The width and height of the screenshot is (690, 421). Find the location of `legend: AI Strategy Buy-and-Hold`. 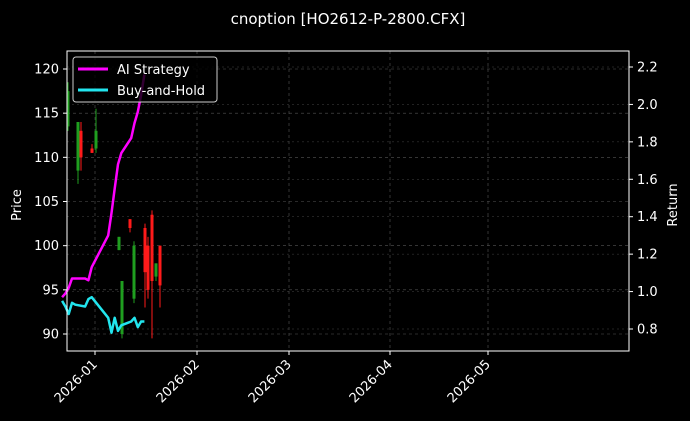

legend: AI Strategy Buy-and-Hold is located at coordinates (145, 79).